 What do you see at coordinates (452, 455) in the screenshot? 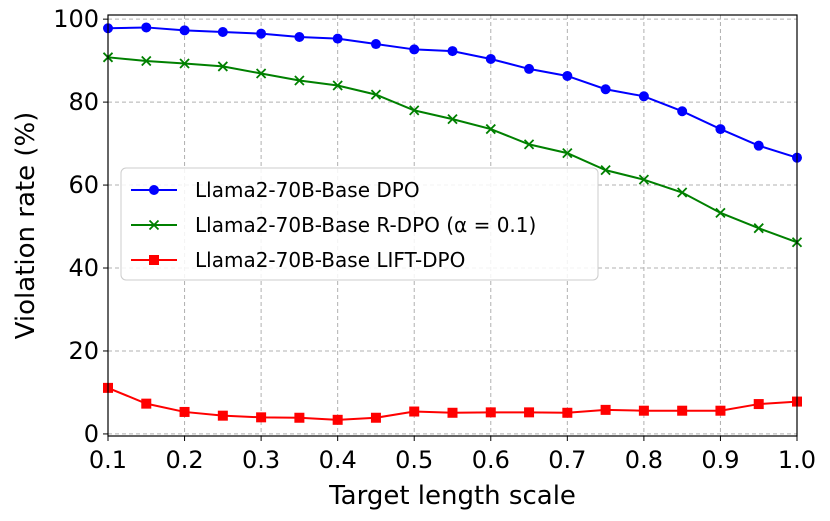
I see `x-axis-ticks: 0.1 0.2 0.3 0.4 0.5 0.6 0.7 0.8 0.9 1.0` at bounding box center [452, 455].